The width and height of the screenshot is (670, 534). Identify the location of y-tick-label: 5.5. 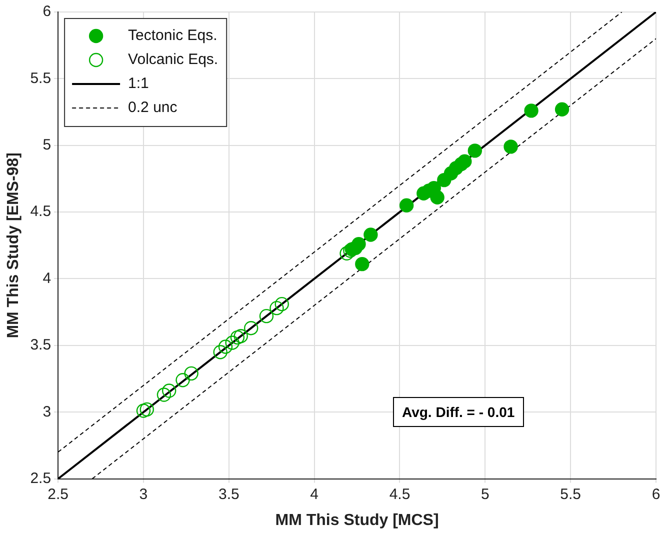
(41, 78).